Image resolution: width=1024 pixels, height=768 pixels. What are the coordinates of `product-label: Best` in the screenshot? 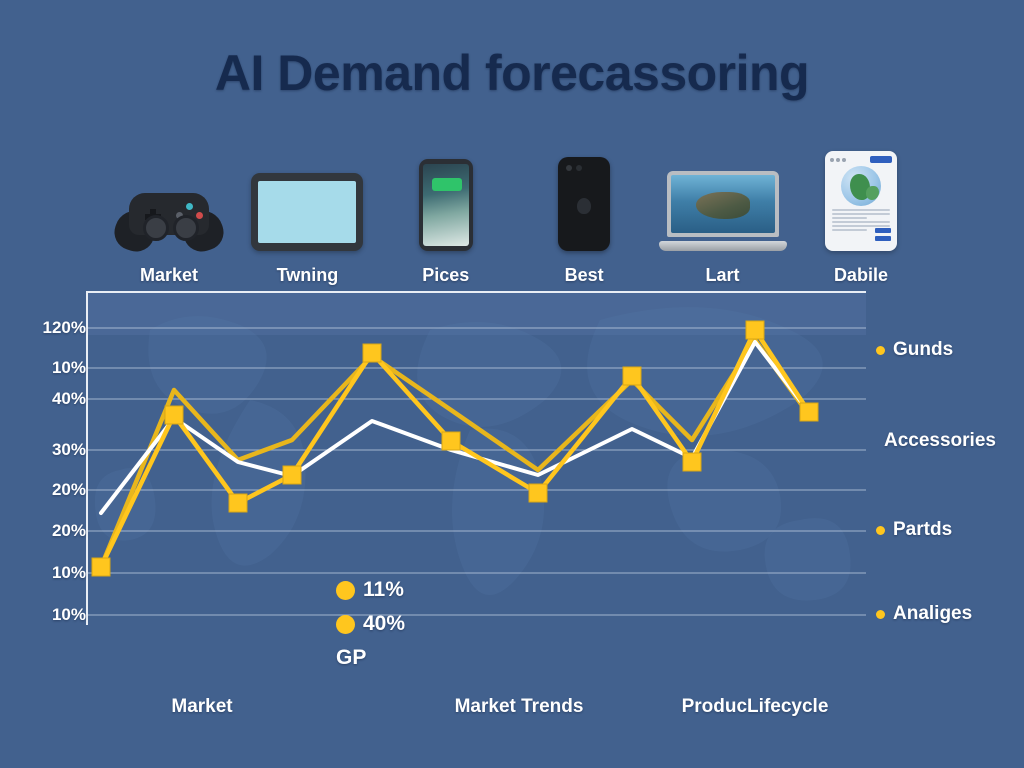 It's located at (584, 275).